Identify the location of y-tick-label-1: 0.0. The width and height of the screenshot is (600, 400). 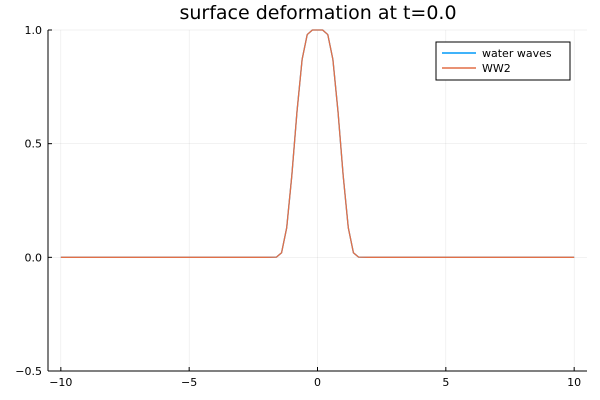
(34, 257).